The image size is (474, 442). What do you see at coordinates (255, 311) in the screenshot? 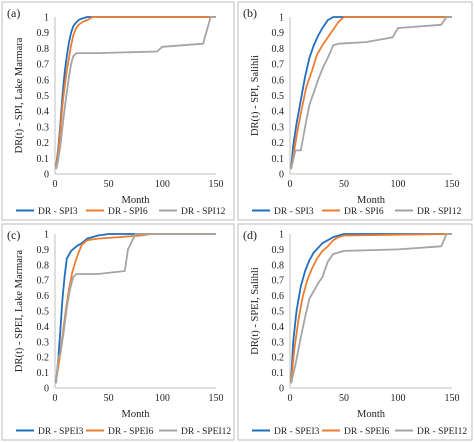
I see `y-axis-title: DR(t) - SPEI, Salihli` at bounding box center [255, 311].